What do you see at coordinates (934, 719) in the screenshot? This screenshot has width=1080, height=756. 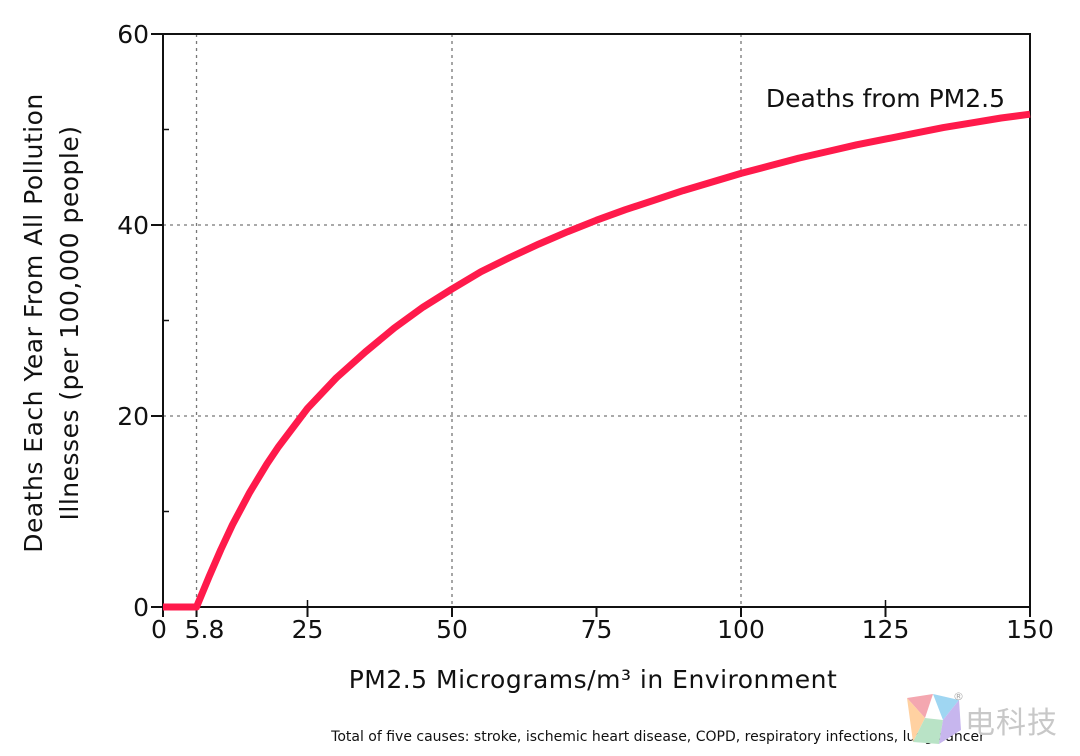 I see `watermark-icon` at bounding box center [934, 719].